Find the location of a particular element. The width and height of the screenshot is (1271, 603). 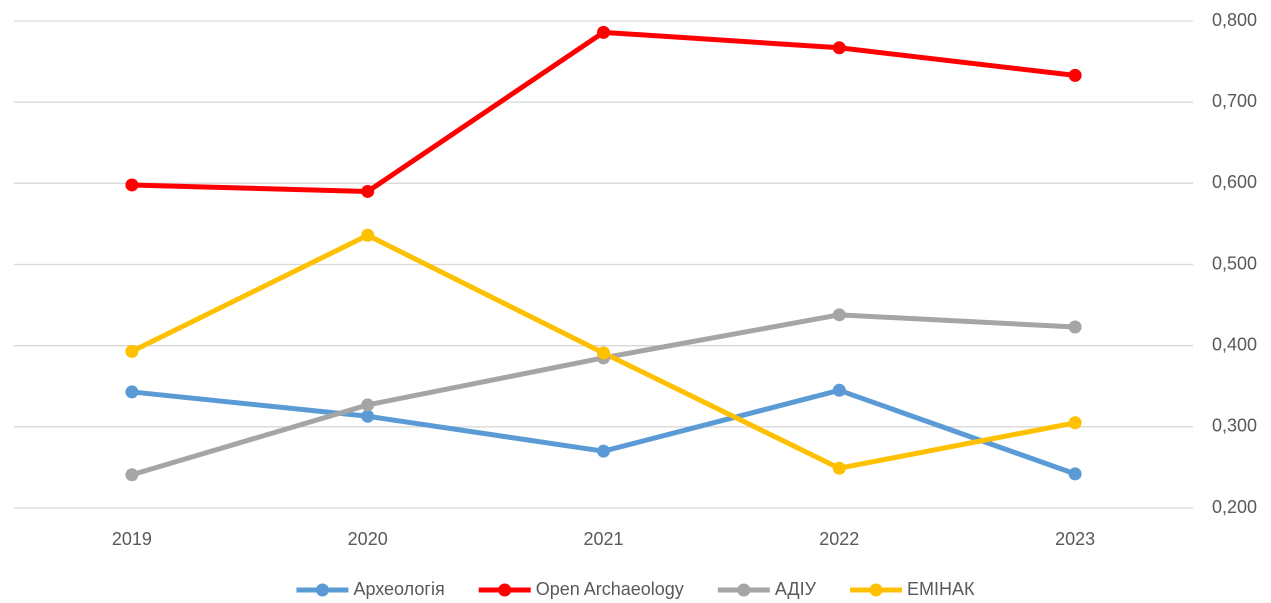

y-tick-label: 0,200 is located at coordinates (1234, 507).